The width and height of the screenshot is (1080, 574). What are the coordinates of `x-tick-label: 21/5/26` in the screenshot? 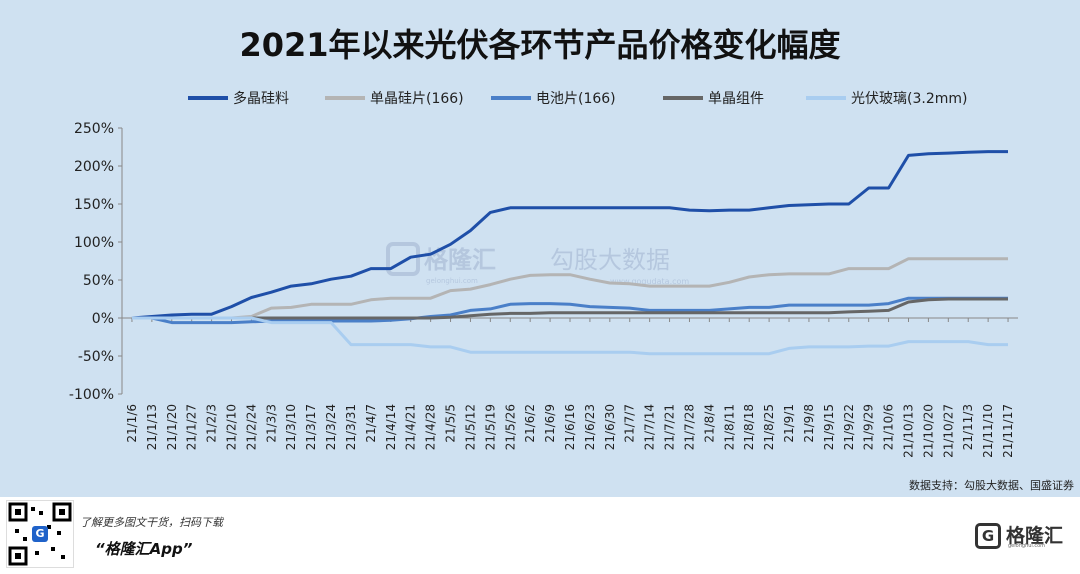 It's located at (510, 427).